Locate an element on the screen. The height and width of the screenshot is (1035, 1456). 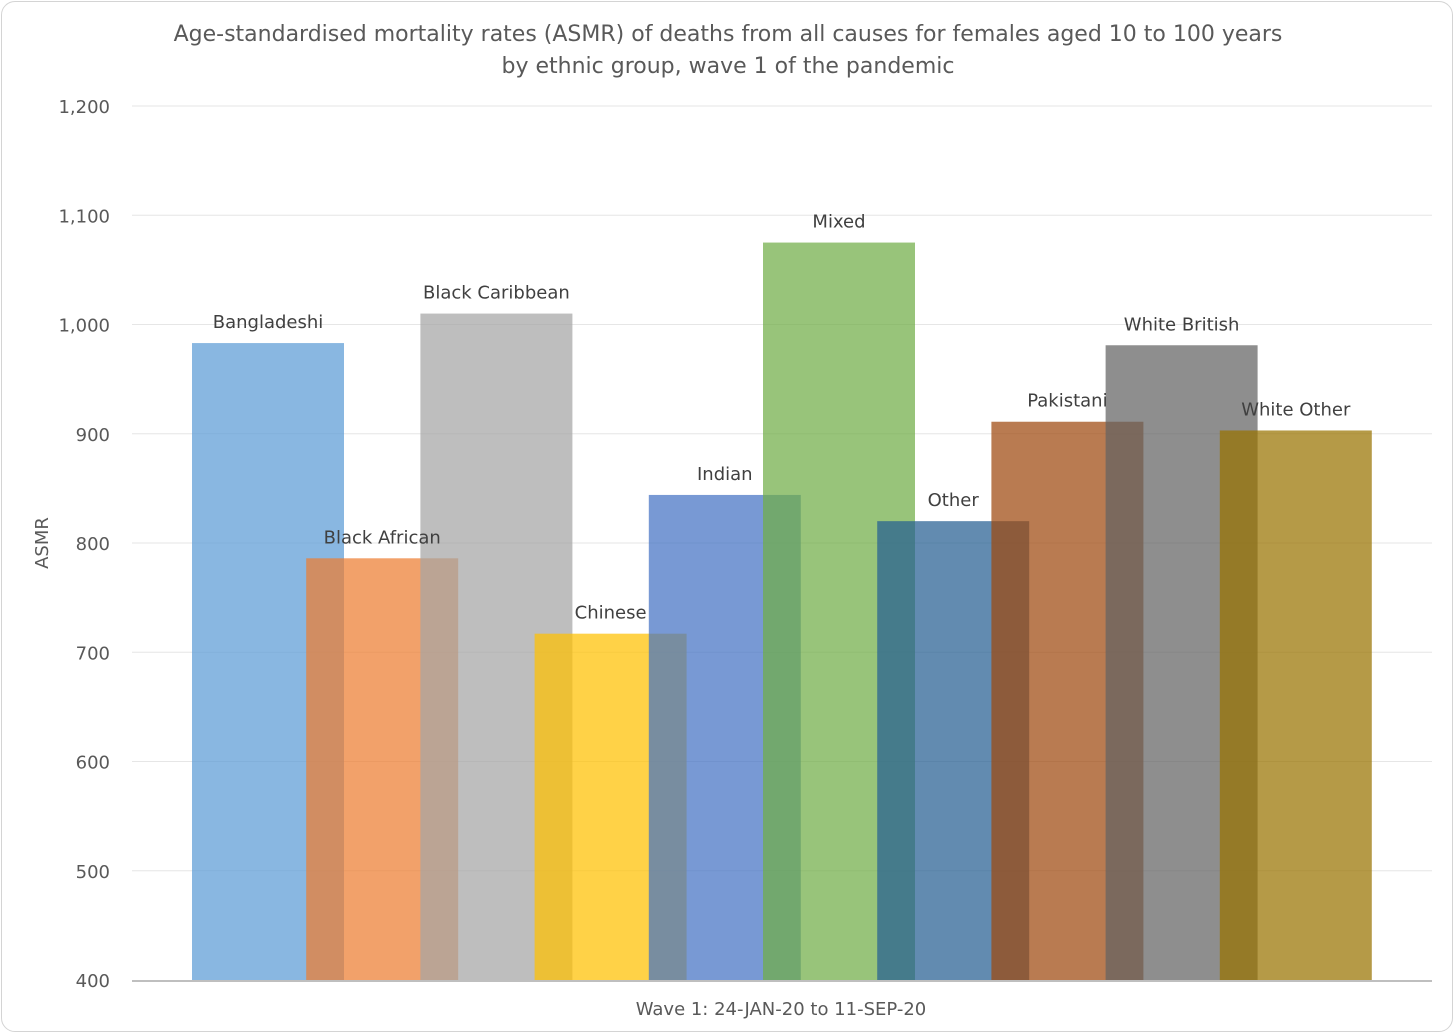
y-tick-label: 1,200 is located at coordinates (84, 107).